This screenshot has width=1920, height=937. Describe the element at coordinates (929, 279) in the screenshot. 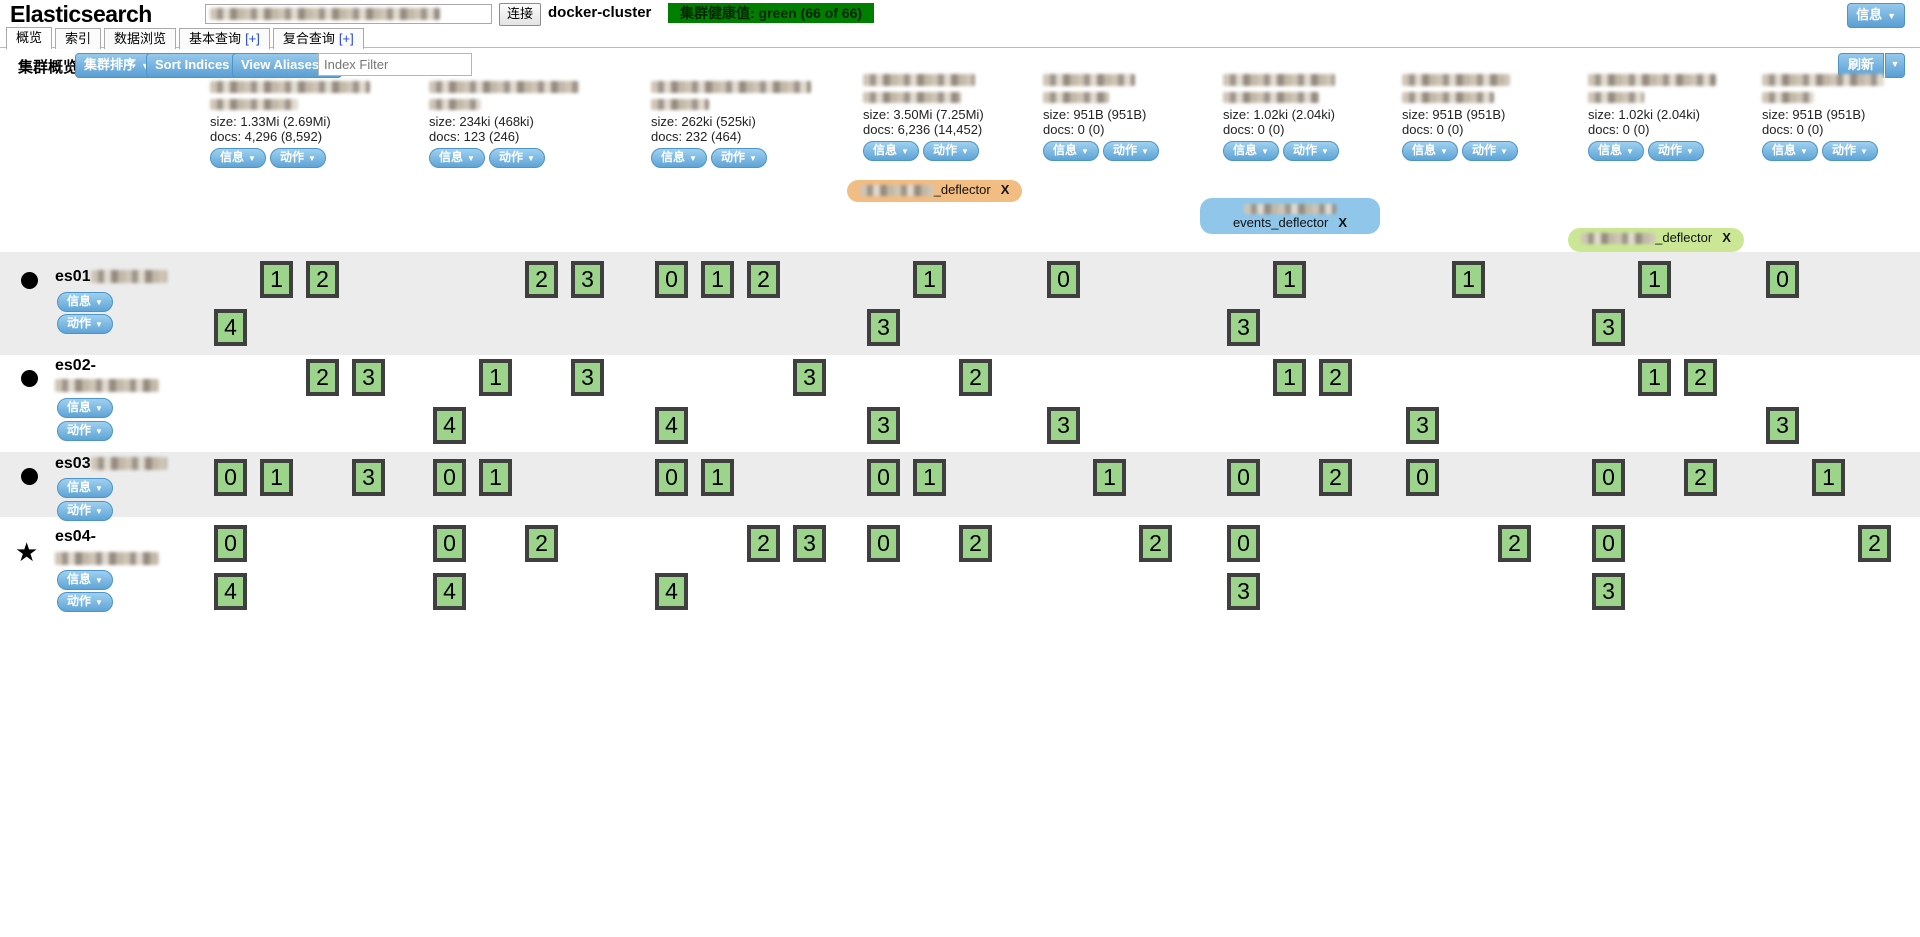

I see `shard-box-node1-index4-shard1: 1` at that location.